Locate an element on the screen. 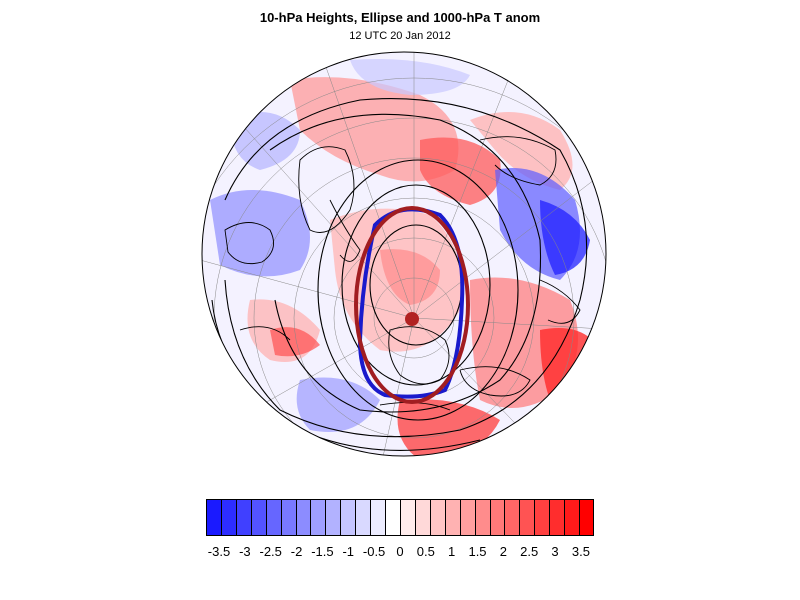  ellipse-centroid is located at coordinates (412, 319).